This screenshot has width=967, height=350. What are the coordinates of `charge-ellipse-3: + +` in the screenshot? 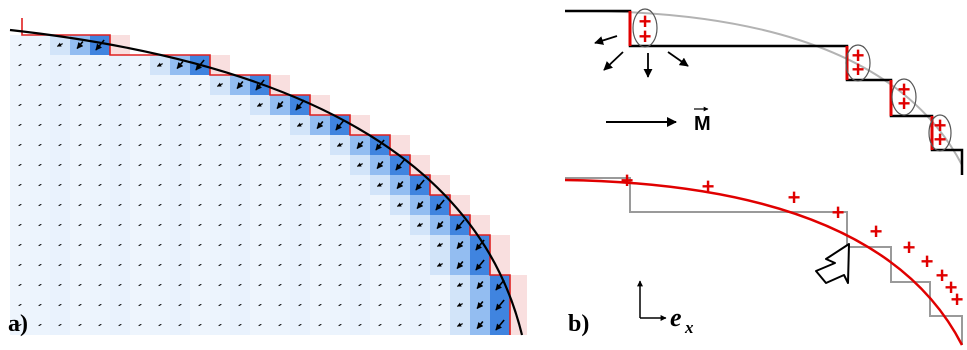 It's located at (904, 96).